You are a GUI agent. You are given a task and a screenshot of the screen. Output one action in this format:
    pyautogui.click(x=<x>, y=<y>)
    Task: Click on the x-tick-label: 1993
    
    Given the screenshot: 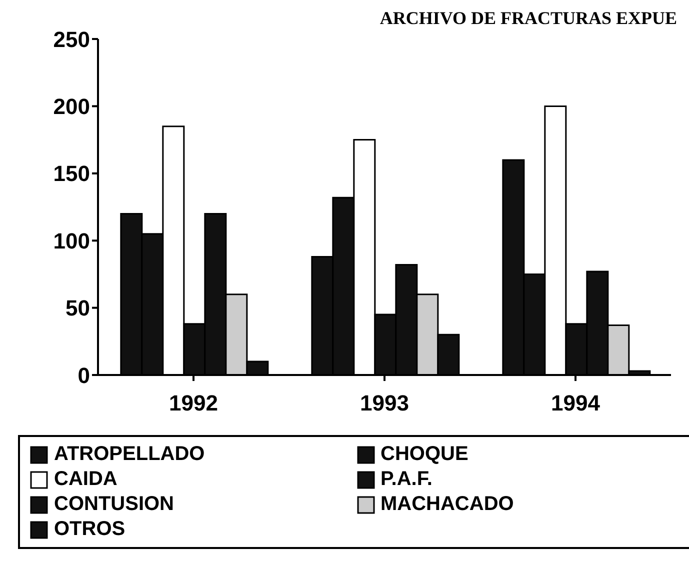 What is the action you would take?
    pyautogui.click(x=384, y=403)
    